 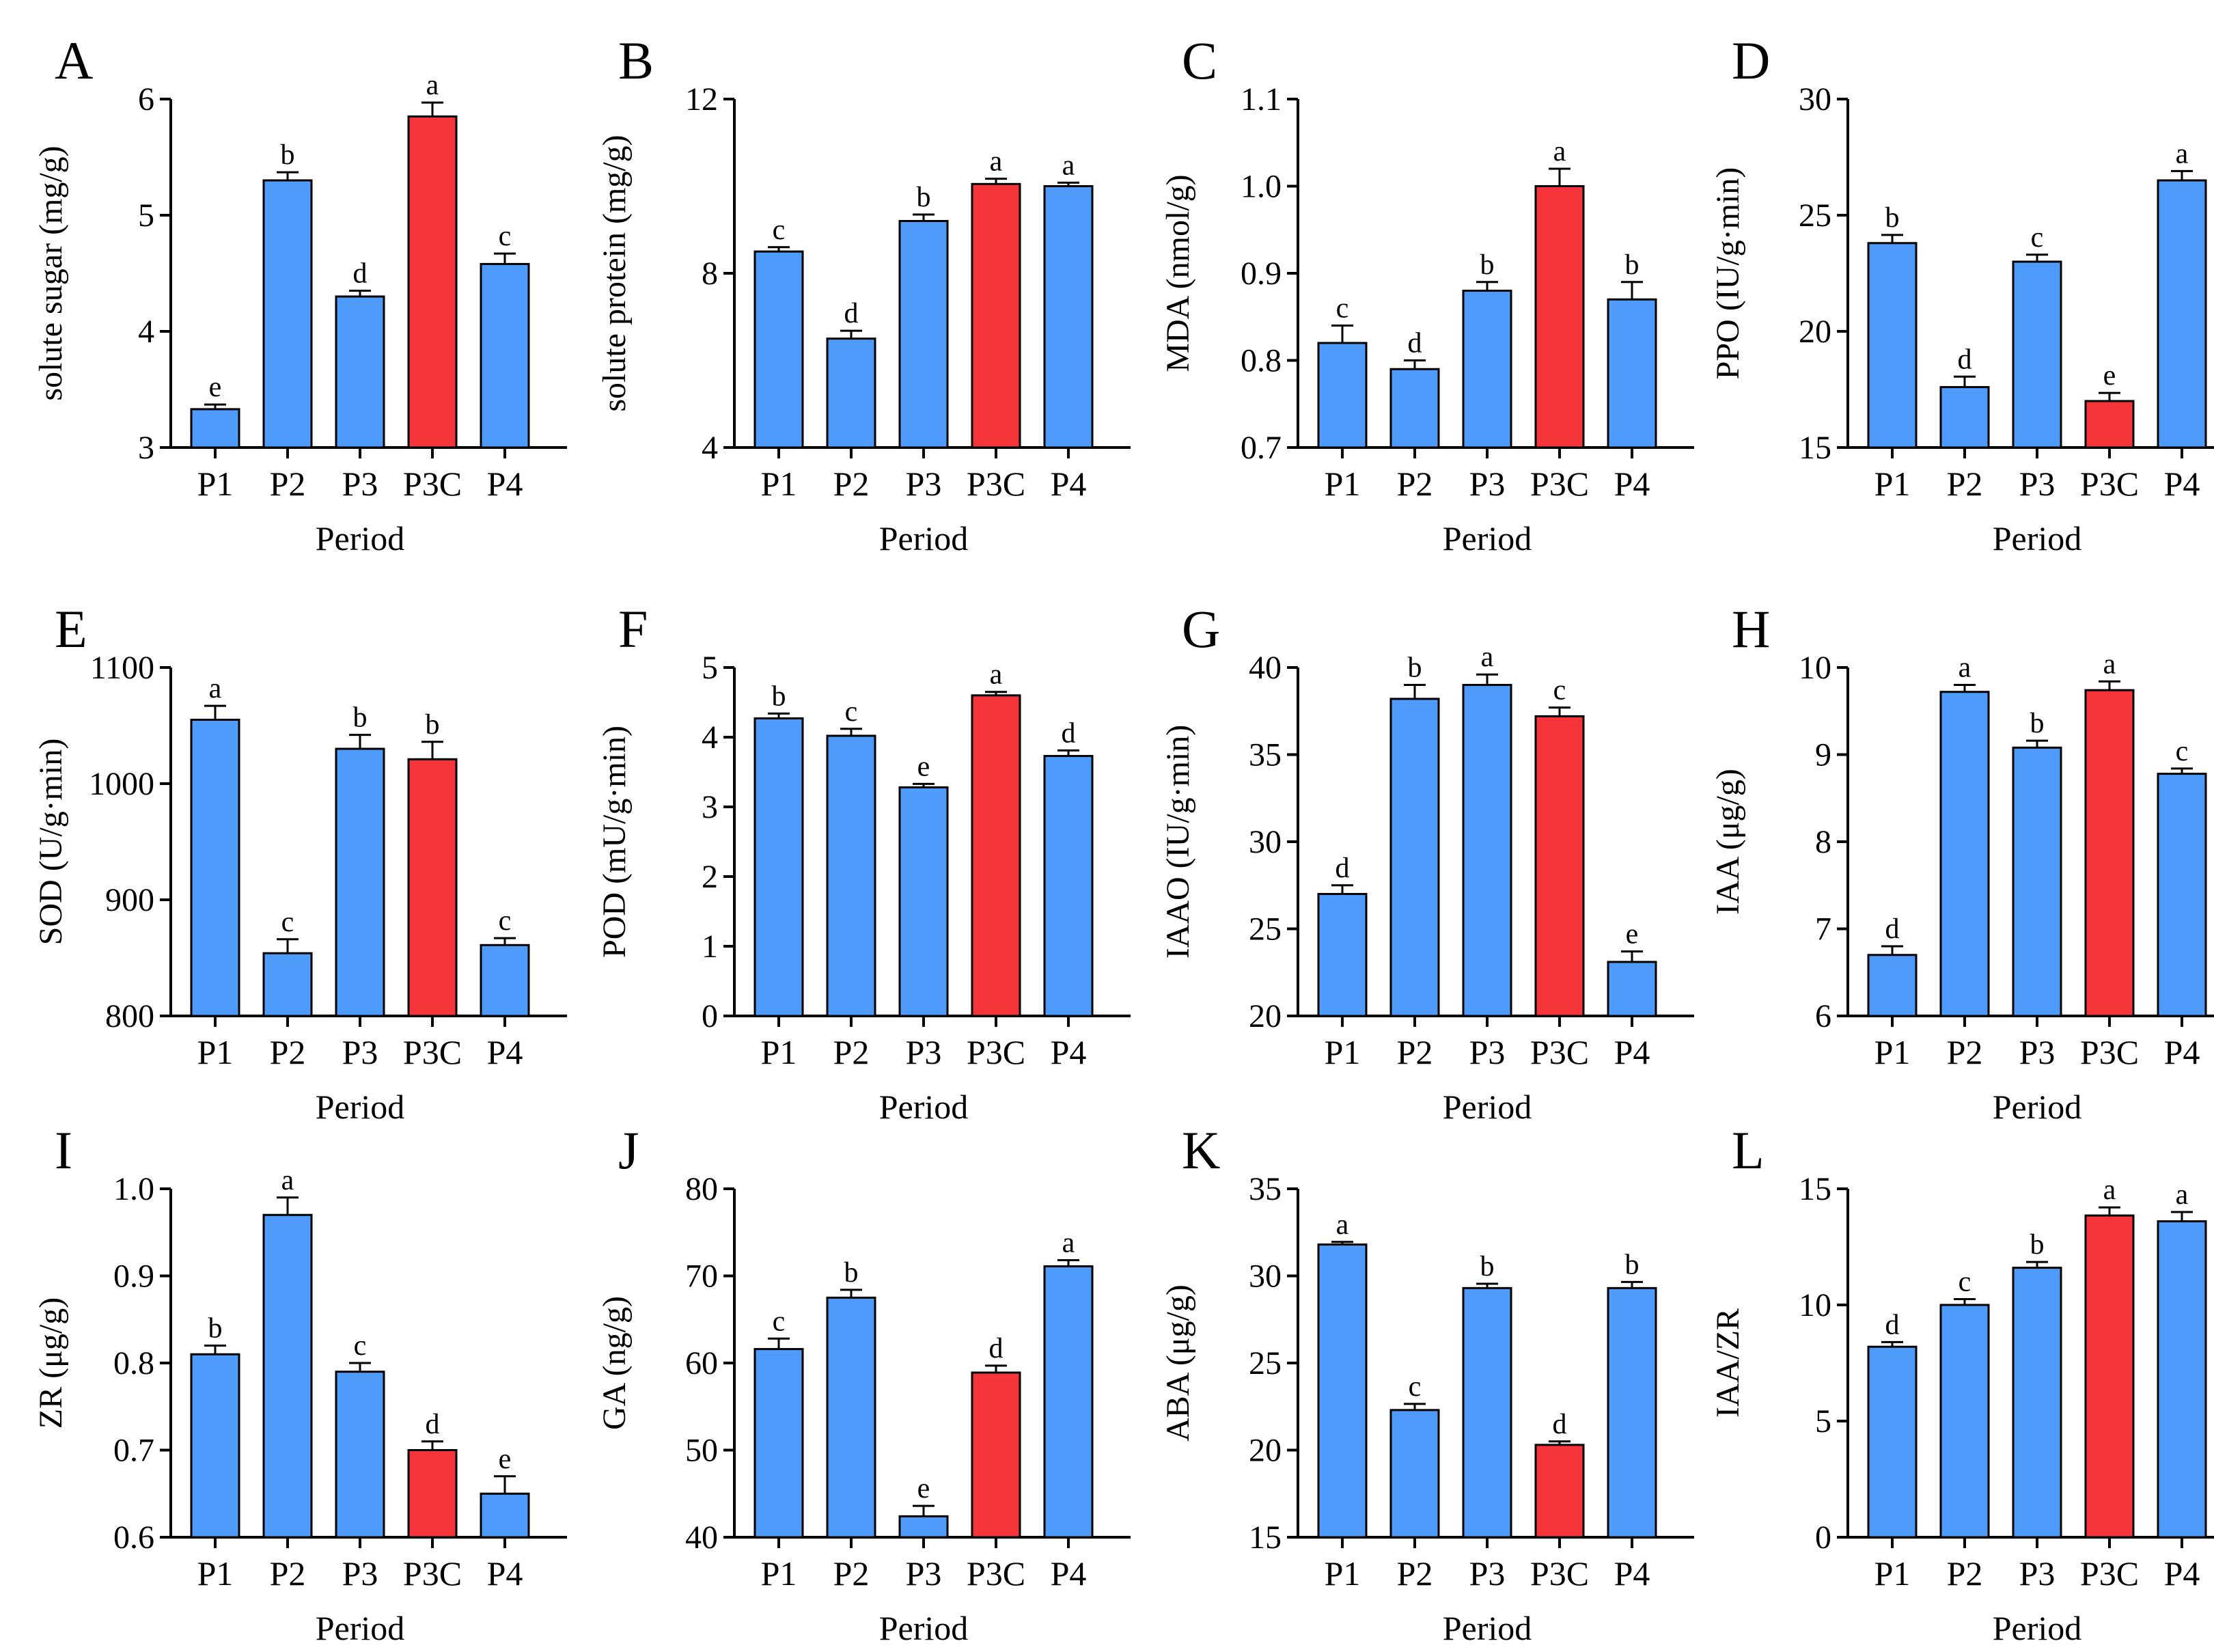 I want to click on y-tick-label: 6, so click(x=1823, y=1016).